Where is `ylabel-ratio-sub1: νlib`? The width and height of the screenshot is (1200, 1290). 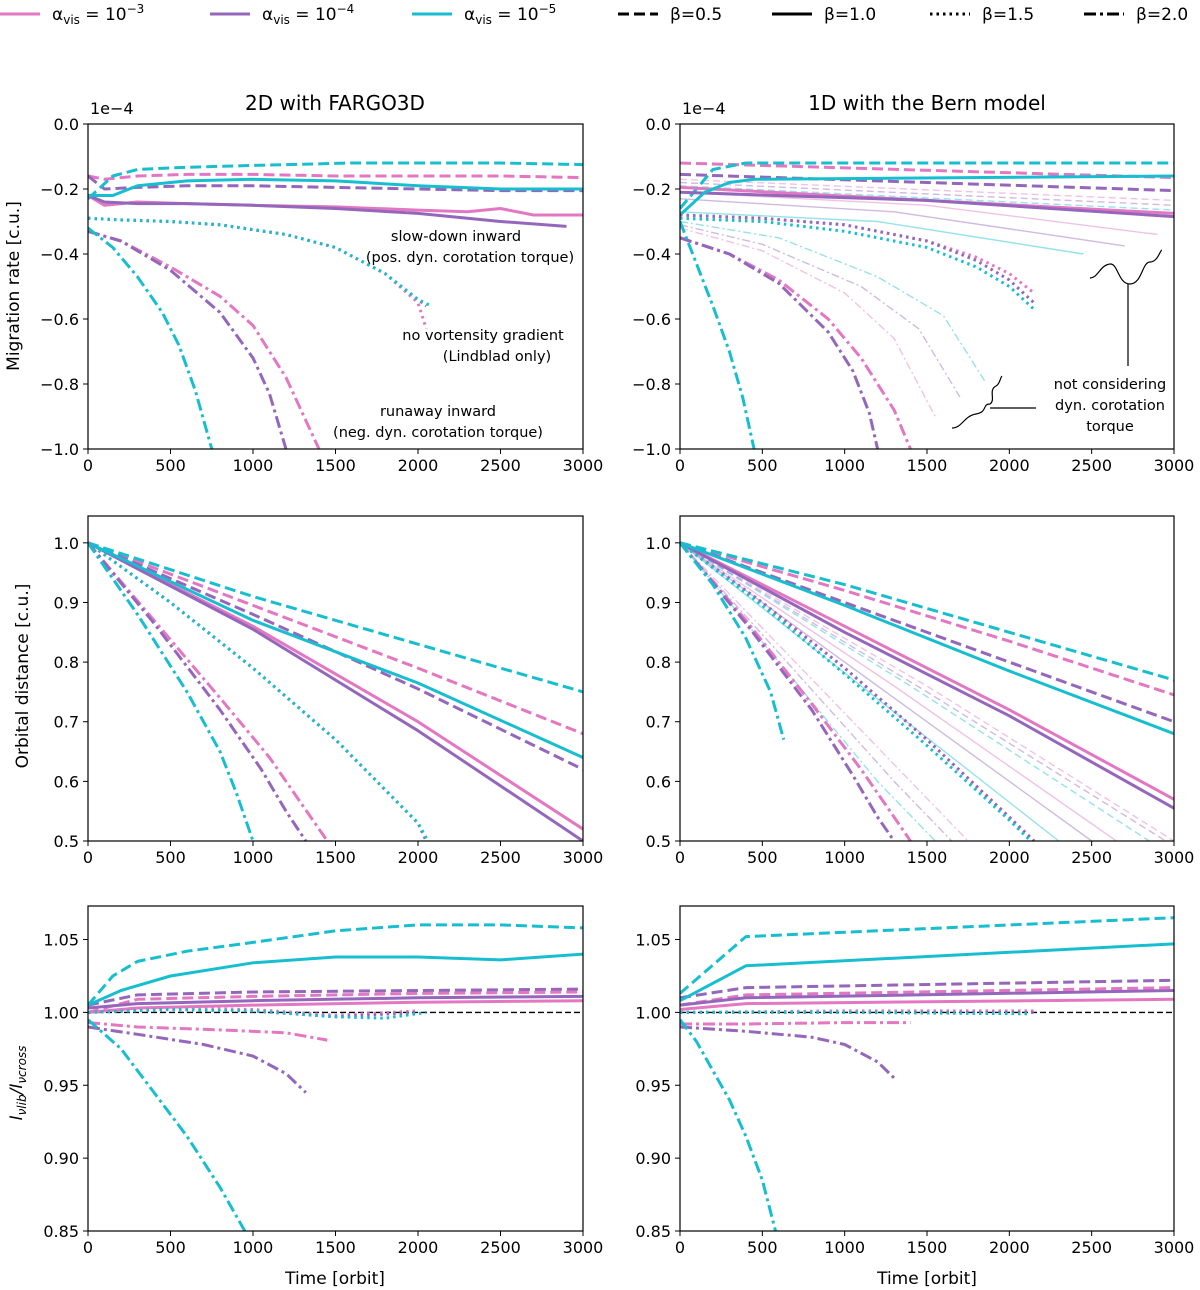
ylabel-ratio-sub1: νlib is located at coordinates (22, 1104).